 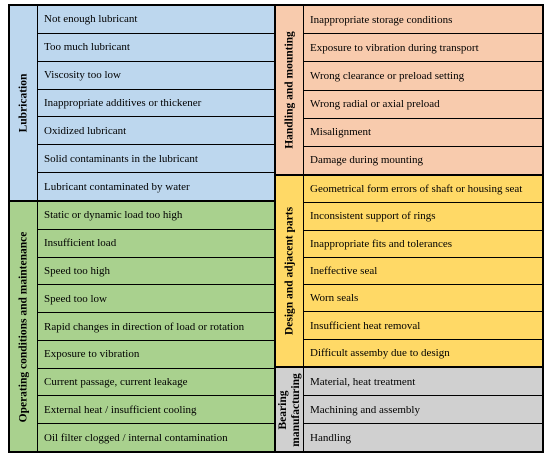 What do you see at coordinates (117, 186) in the screenshot?
I see `lubrication-item: Lubricant contaminated by water` at bounding box center [117, 186].